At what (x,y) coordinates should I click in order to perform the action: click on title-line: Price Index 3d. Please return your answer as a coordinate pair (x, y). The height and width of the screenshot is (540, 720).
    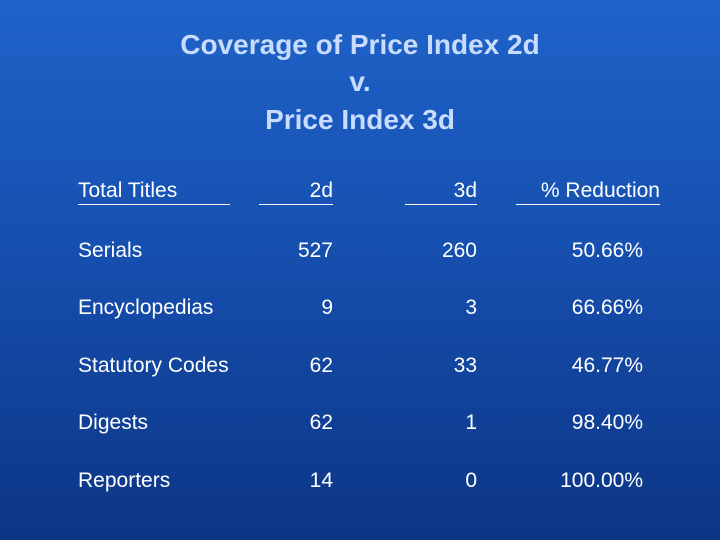
    Looking at the image, I should click on (360, 119).